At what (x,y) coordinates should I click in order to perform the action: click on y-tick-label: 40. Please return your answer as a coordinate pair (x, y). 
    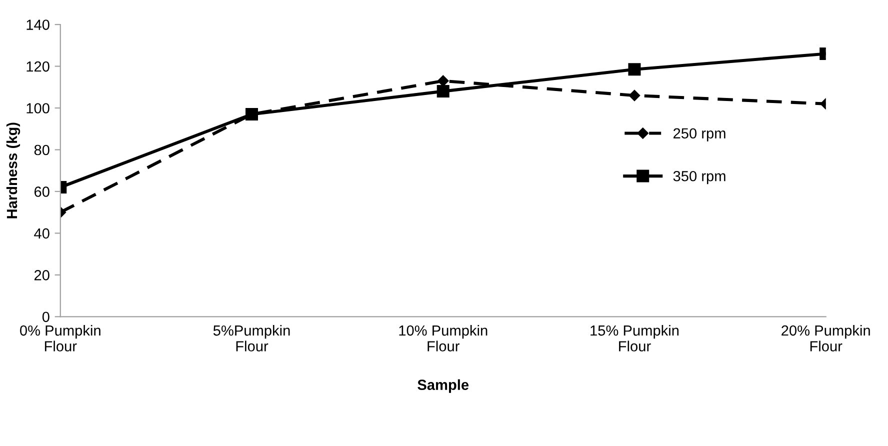
    Looking at the image, I should click on (42, 233).